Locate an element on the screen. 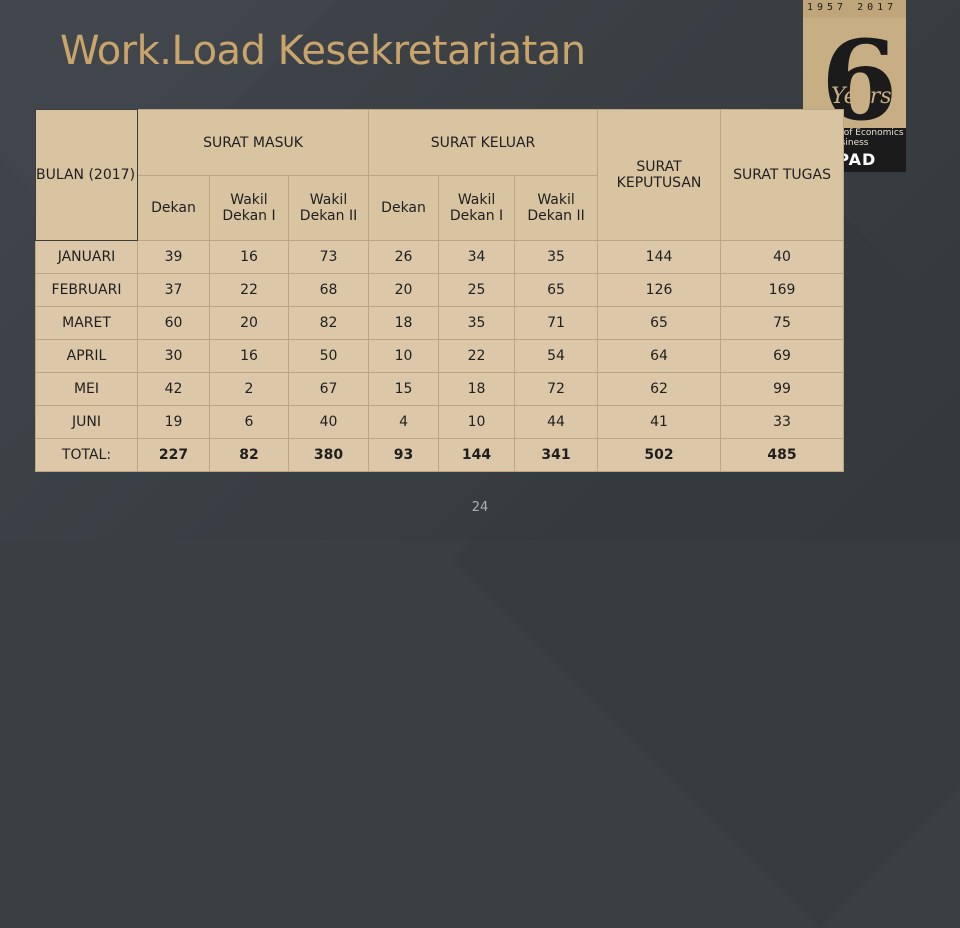 This screenshot has height=928, width=960. table-cell: 6 is located at coordinates (249, 422).